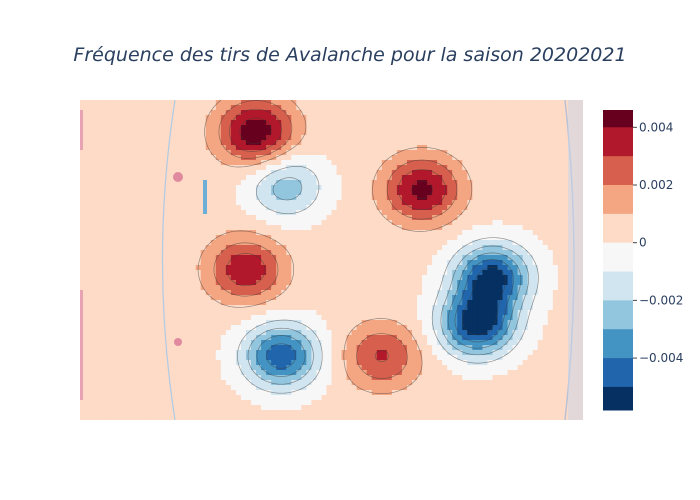 This screenshot has height=500, width=700. Describe the element at coordinates (656, 185) in the screenshot. I see `colorbar-tick-label-1: 0.002` at that location.